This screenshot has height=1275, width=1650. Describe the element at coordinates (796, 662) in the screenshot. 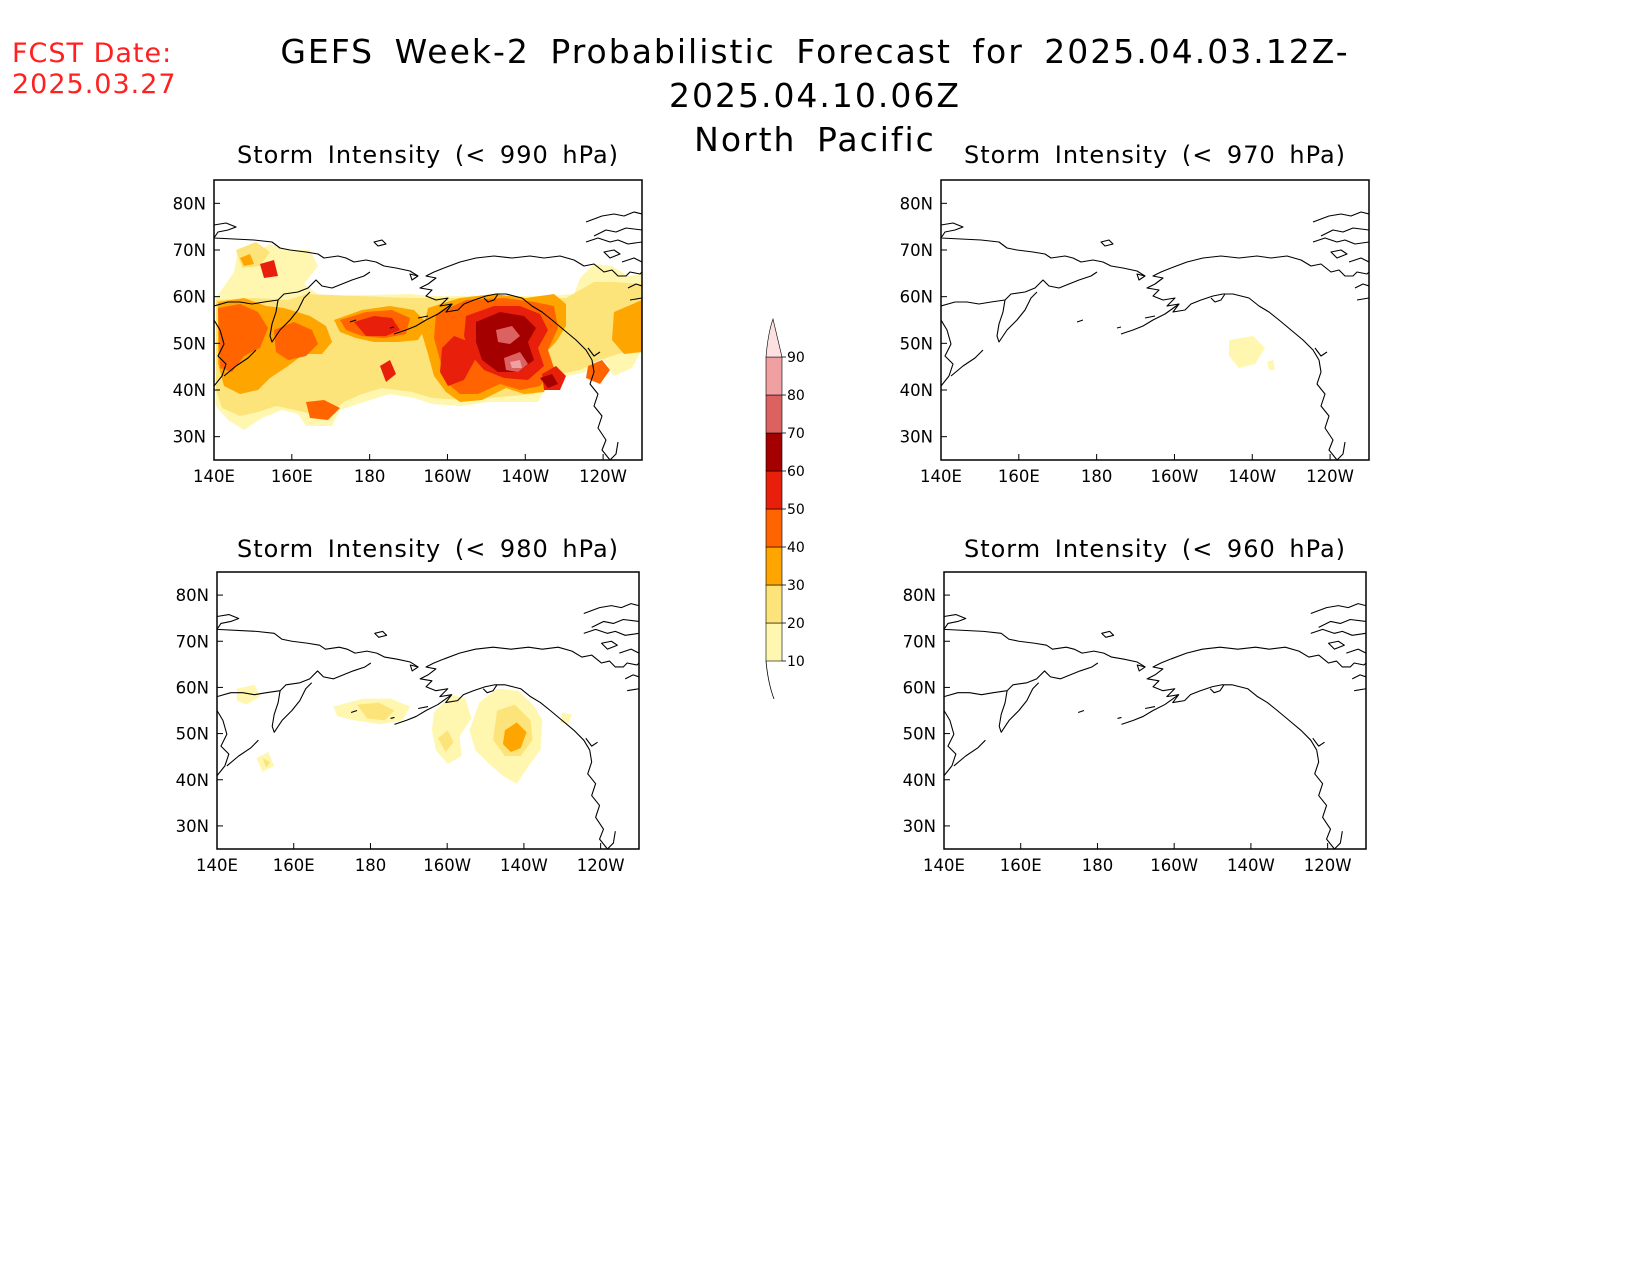

I see `colorbar-label: 10` at that location.